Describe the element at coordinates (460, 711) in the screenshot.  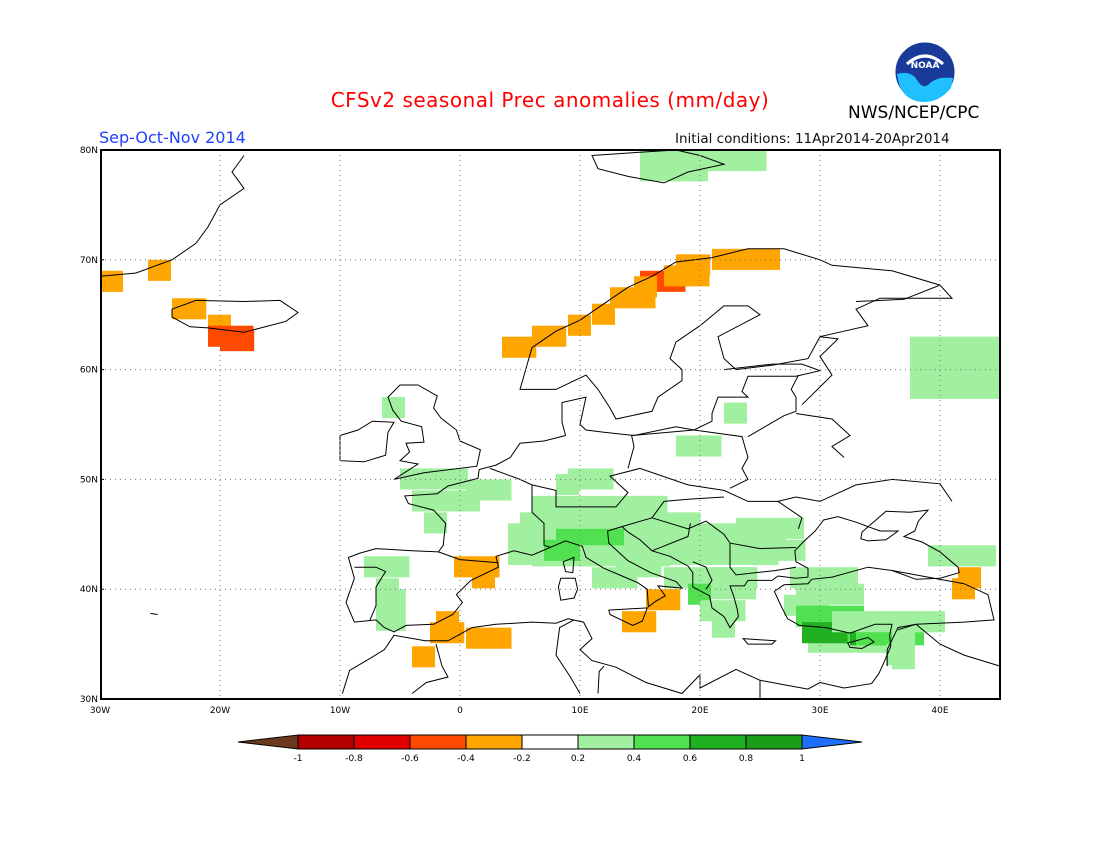
I see `lon-tick-label: 0` at that location.